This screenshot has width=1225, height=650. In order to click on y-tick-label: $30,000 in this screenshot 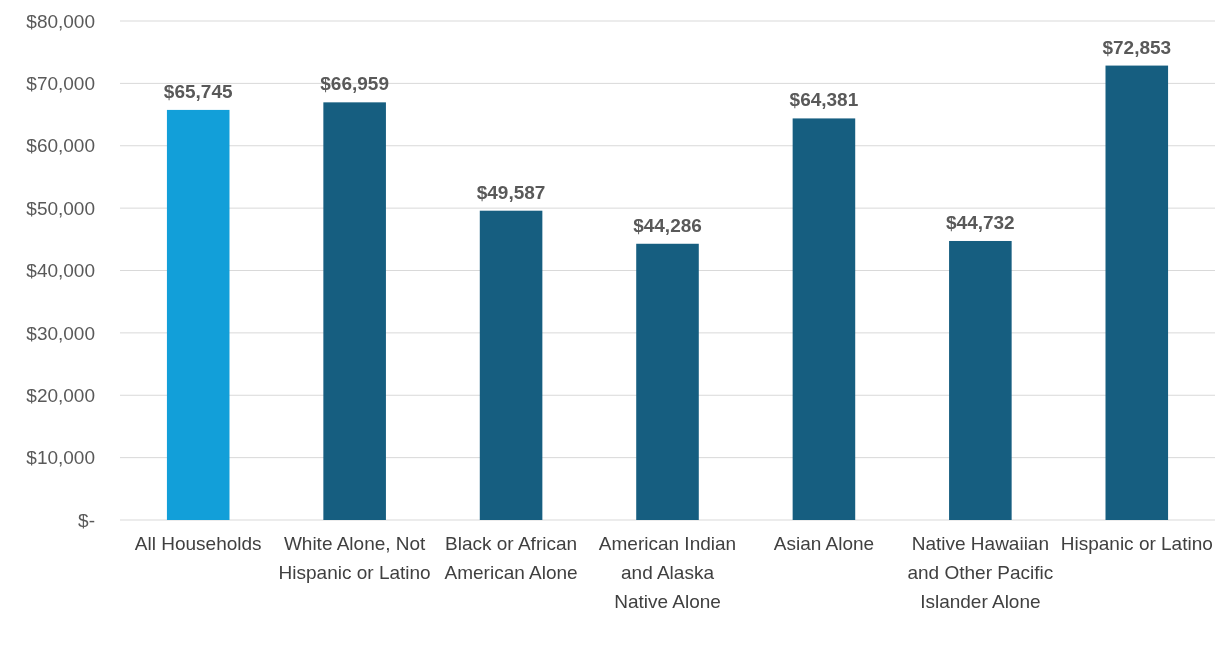, I will do `click(60, 333)`.